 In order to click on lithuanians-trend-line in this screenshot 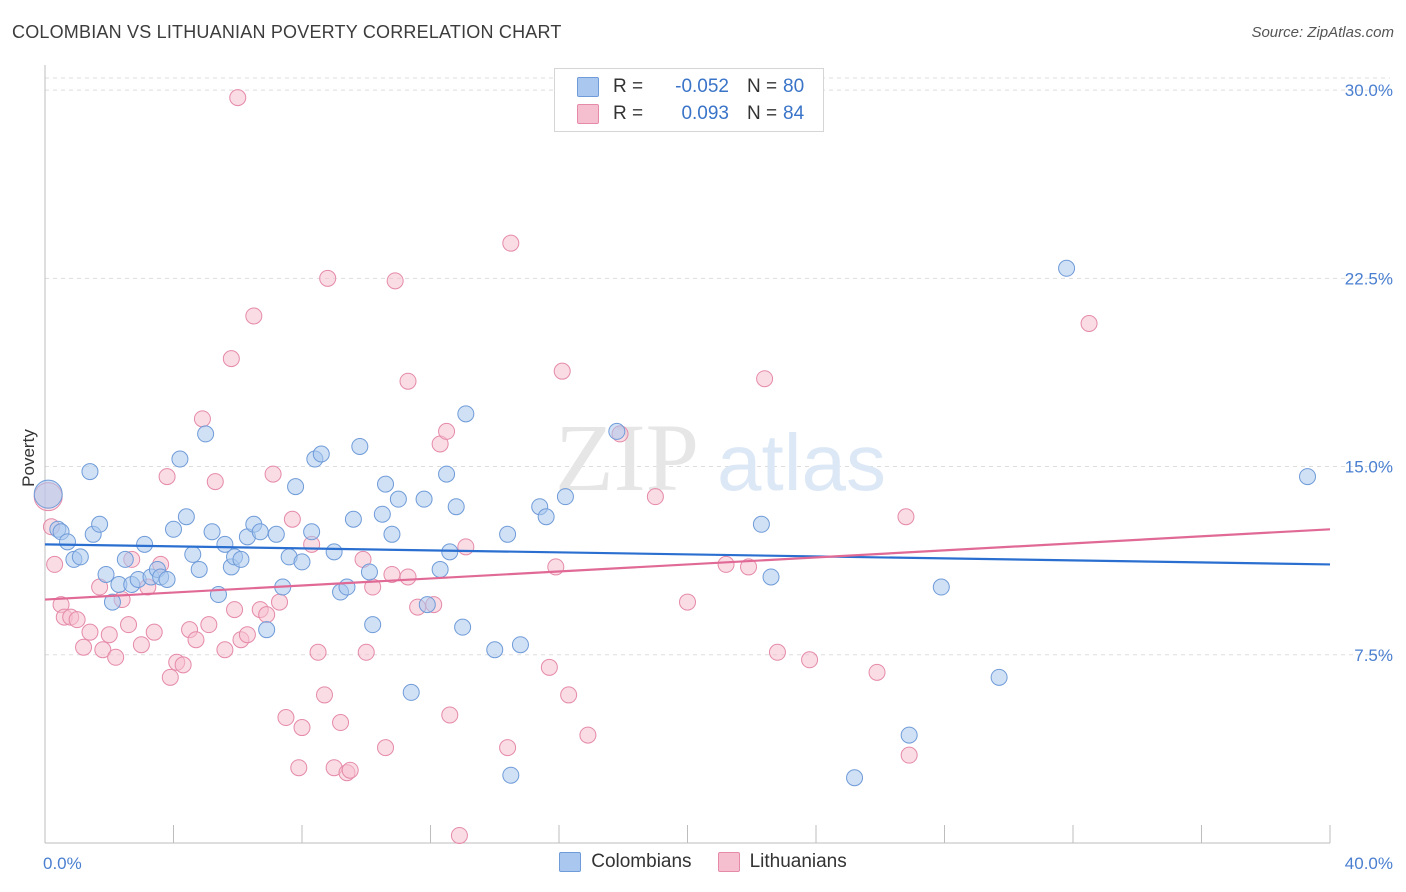, I will do `click(687, 564)`.